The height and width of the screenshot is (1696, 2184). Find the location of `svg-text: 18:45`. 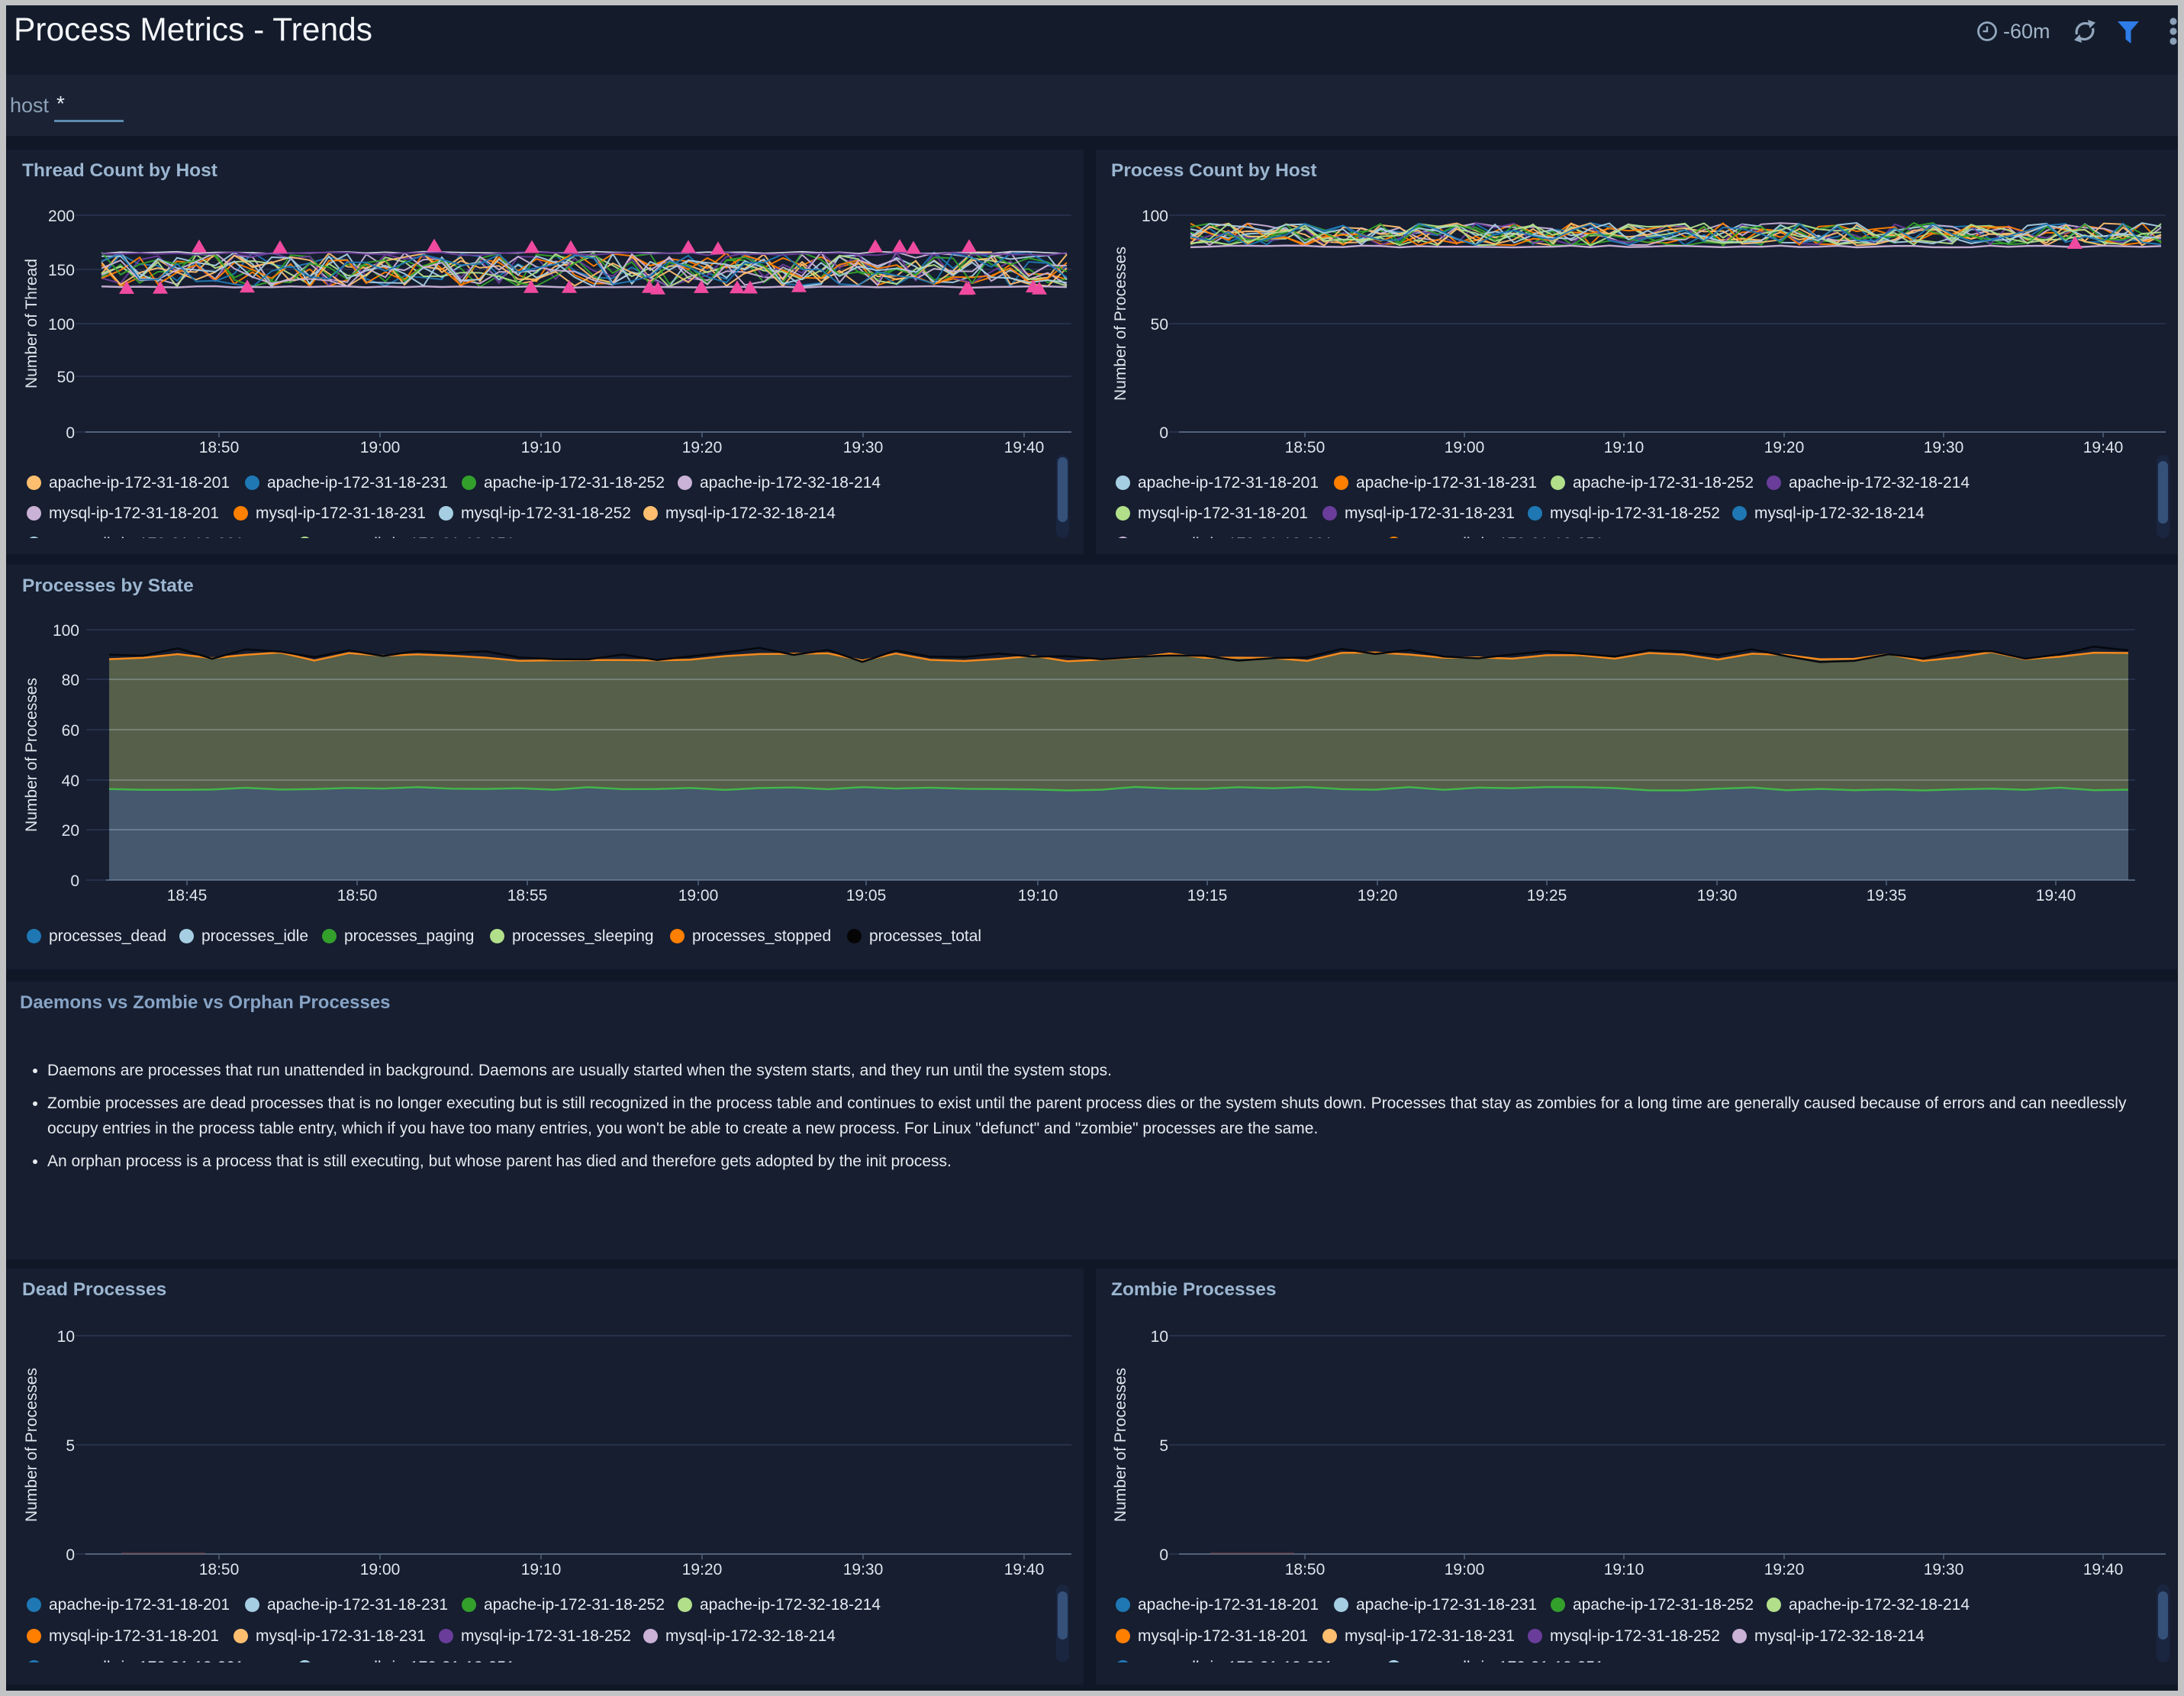

svg-text: 18:45 is located at coordinates (187, 896).